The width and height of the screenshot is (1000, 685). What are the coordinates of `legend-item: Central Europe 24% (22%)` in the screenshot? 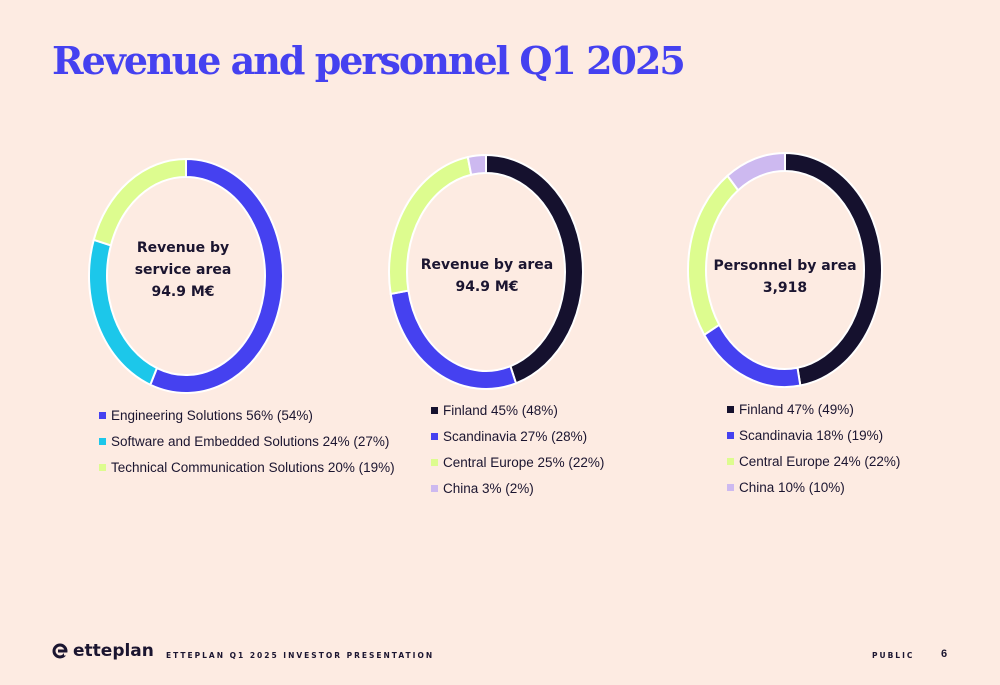 It's located at (813, 461).